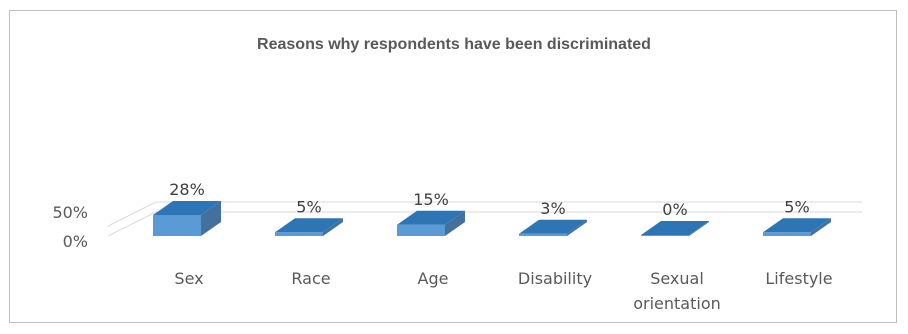  I want to click on gridlines, so click(484, 219).